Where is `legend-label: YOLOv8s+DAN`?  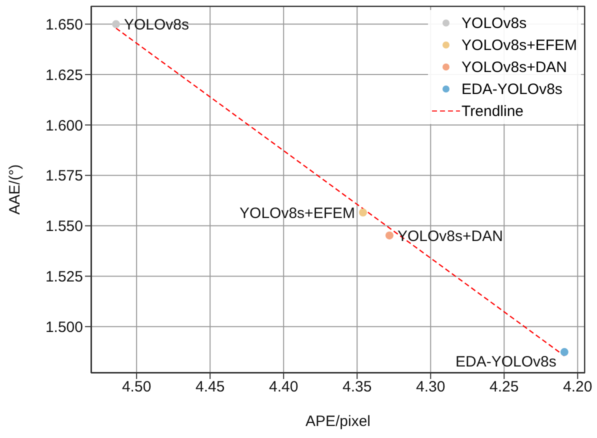
legend-label: YOLOv8s+DAN is located at coordinates (515, 67).